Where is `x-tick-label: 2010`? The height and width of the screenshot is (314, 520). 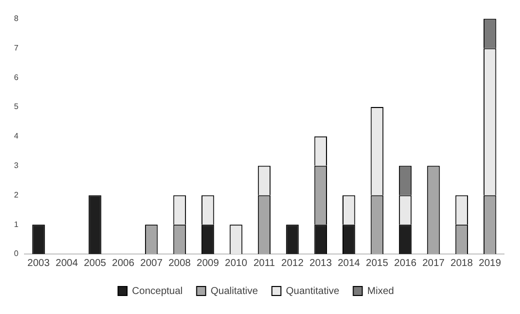 x-tick-label: 2010 is located at coordinates (236, 263).